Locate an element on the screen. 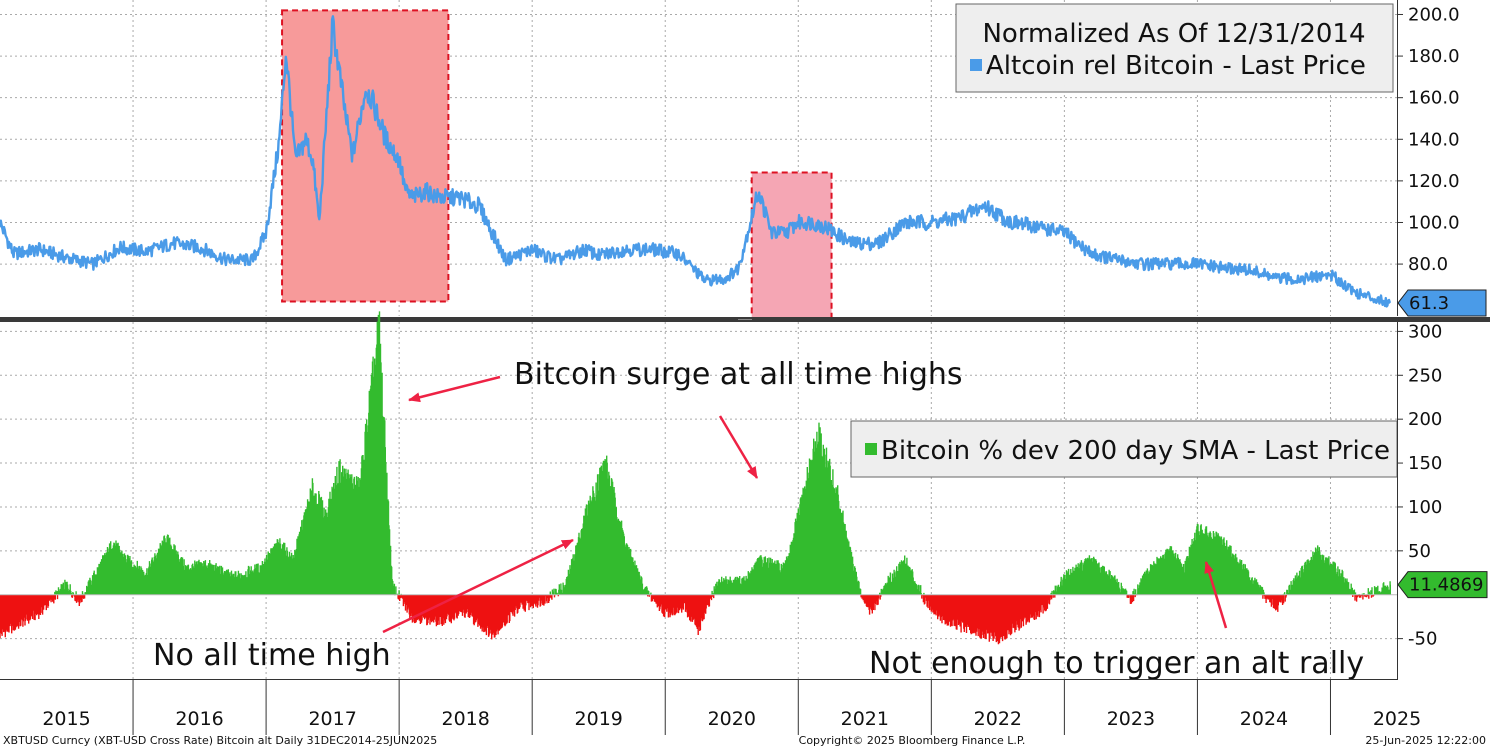  top-tick-label: 160.0 is located at coordinates (1434, 98).